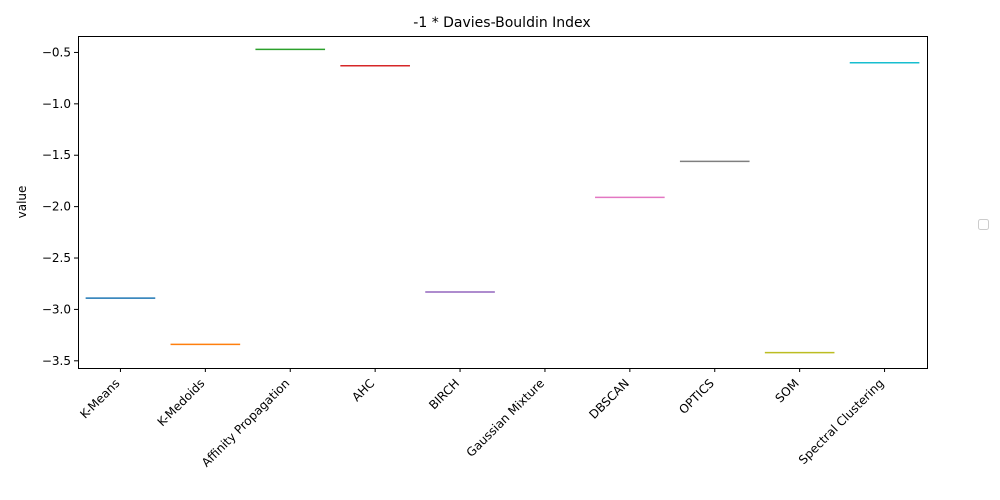 This screenshot has width=1000, height=500. I want to click on x-tick-label-8: SOM, so click(786, 390).